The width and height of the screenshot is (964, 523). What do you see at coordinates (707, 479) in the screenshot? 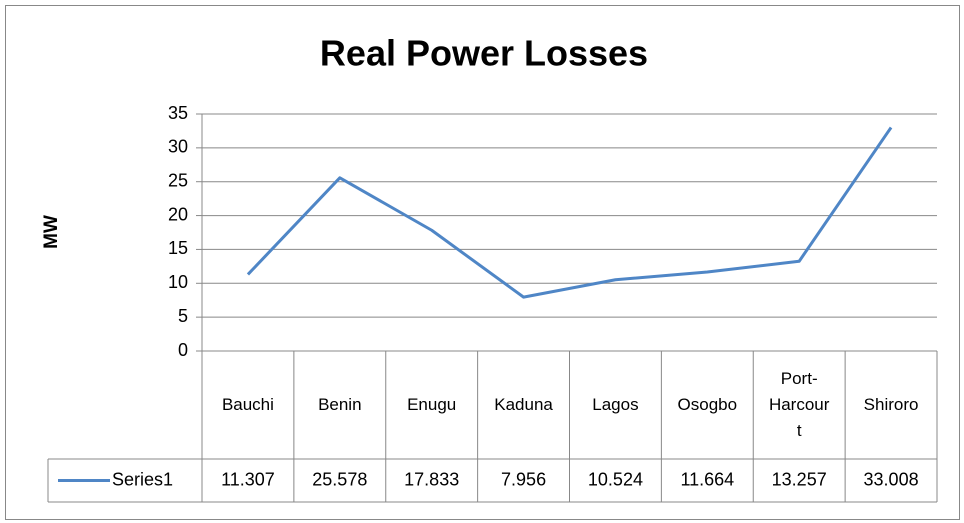
I see `data-table-value: 11.664` at bounding box center [707, 479].